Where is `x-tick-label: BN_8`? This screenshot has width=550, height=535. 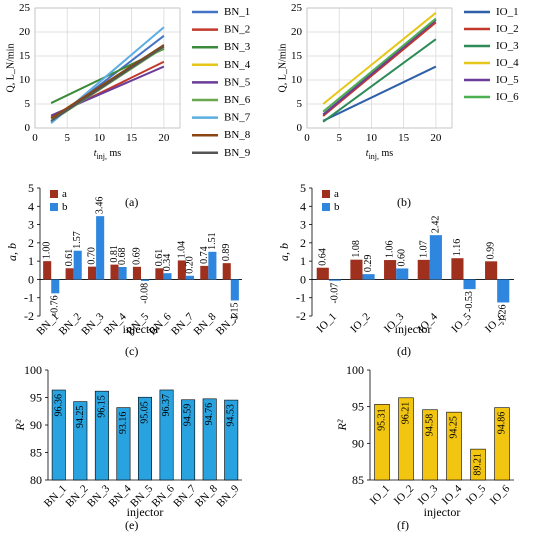
x-tick-label: BN_8 is located at coordinates (204, 323).